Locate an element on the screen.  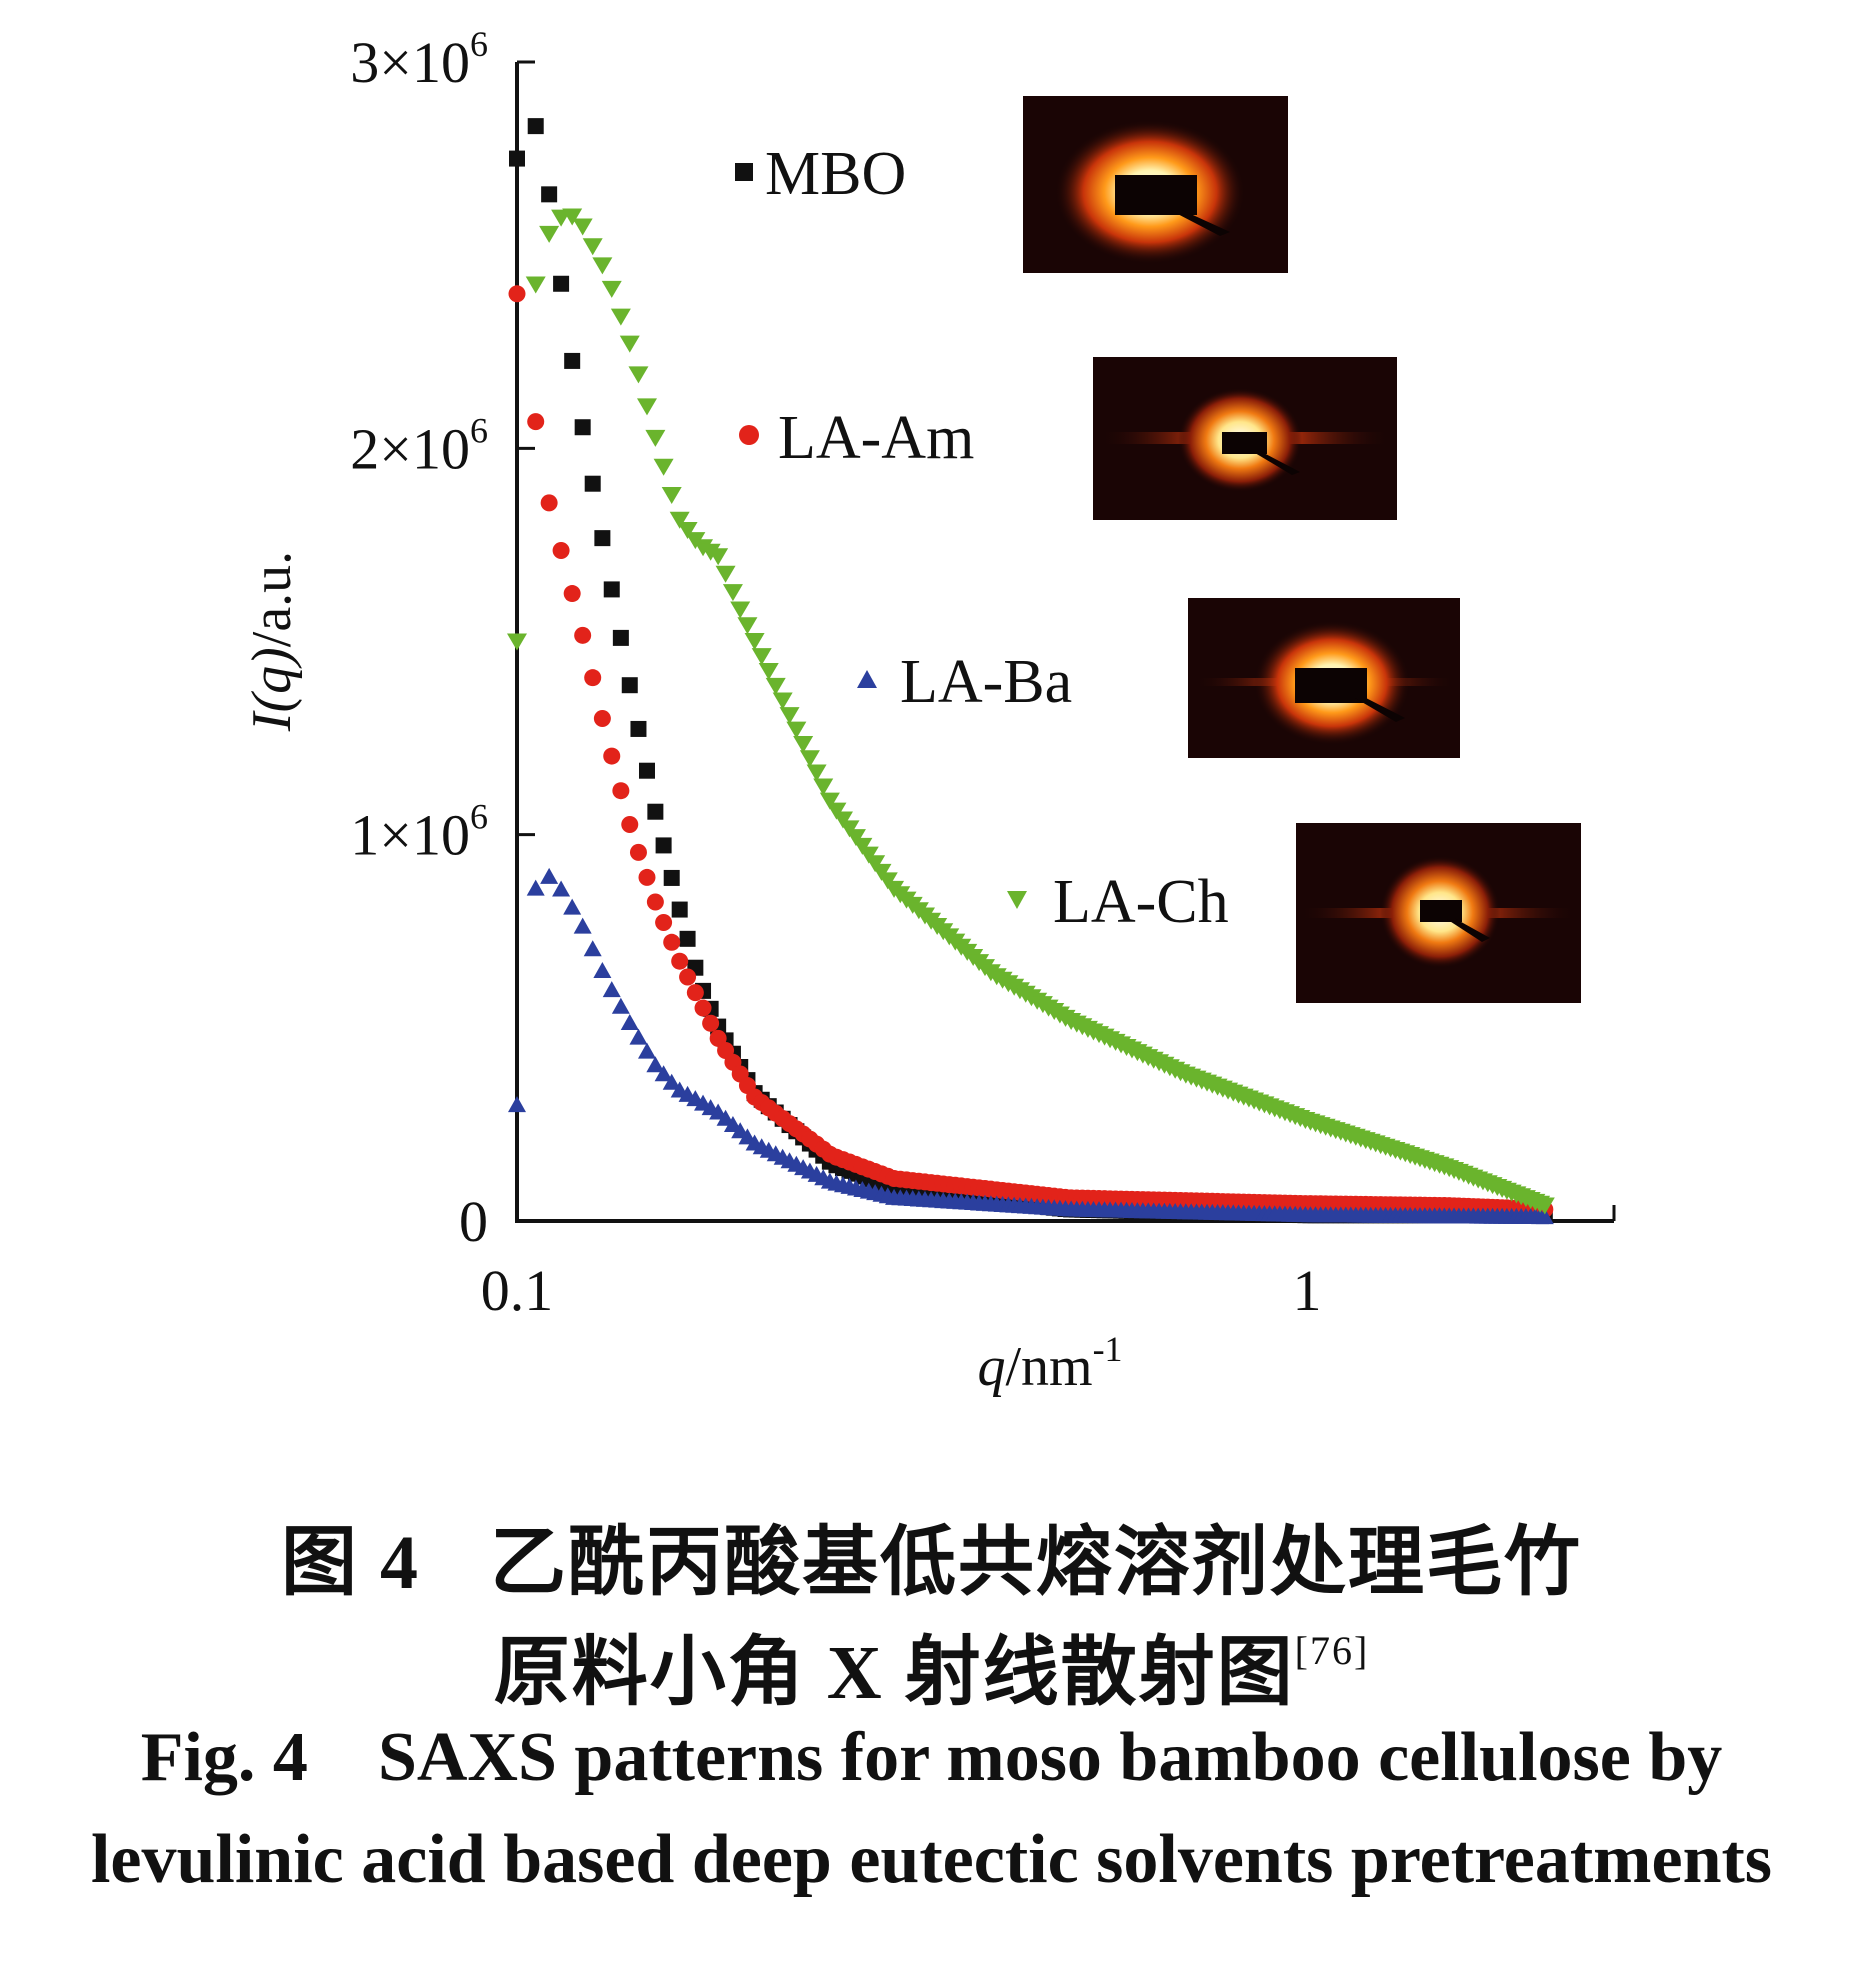
legend-marker-la-am is located at coordinates (749, 435).